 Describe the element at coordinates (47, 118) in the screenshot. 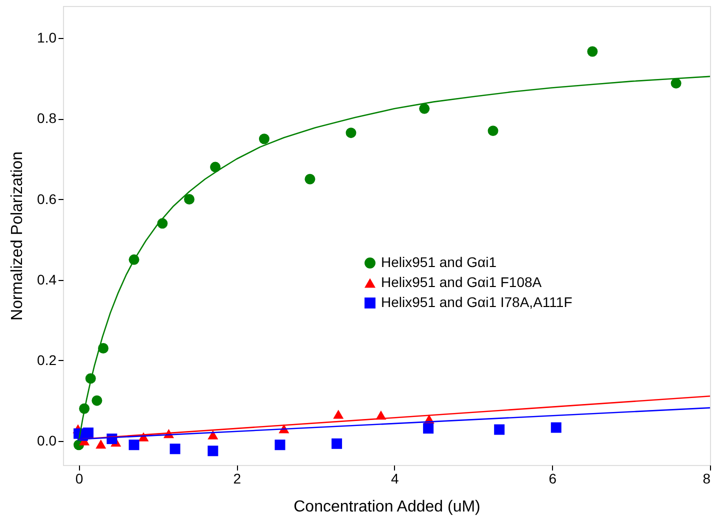

I see `y-tick-label: 0.8` at that location.